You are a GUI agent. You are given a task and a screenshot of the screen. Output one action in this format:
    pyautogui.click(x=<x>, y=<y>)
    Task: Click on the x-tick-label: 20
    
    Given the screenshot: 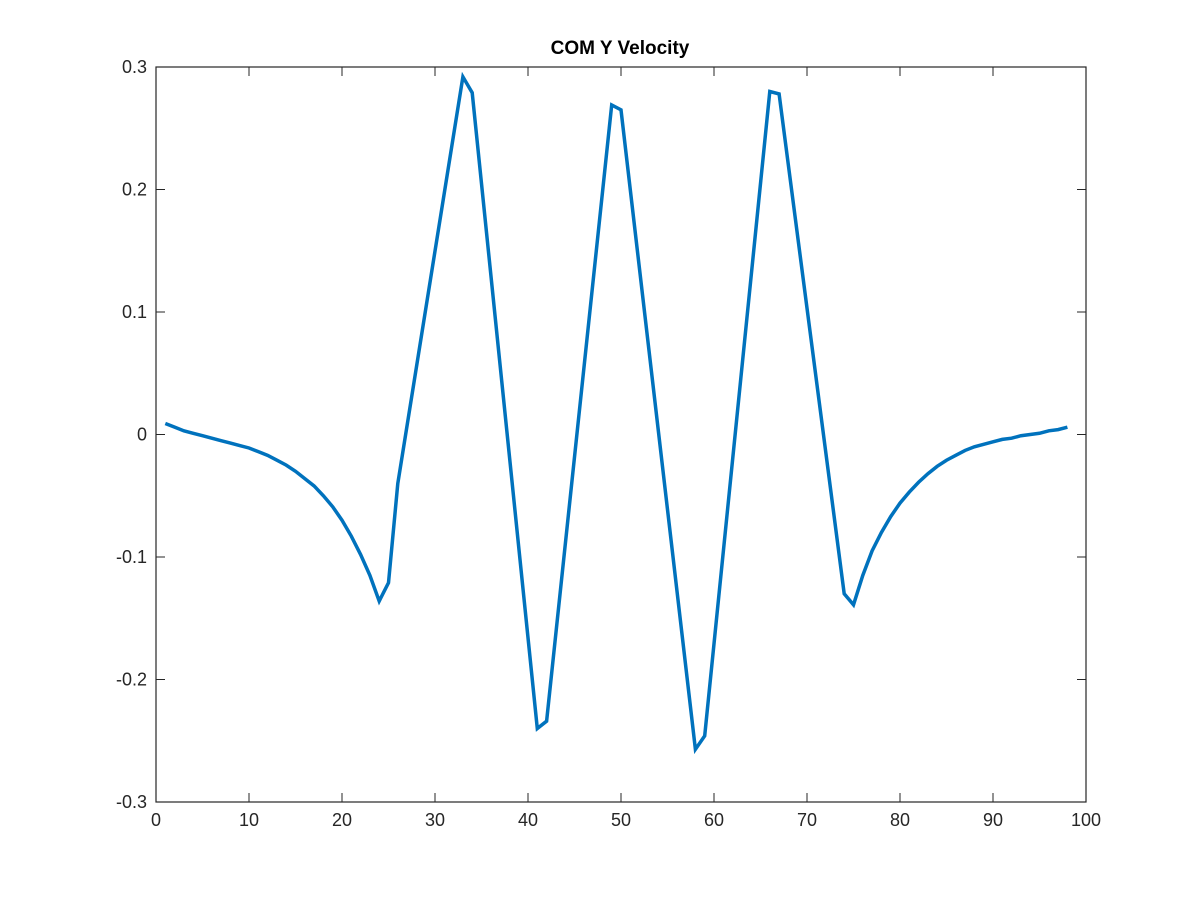 What is the action you would take?
    pyautogui.click(x=342, y=820)
    